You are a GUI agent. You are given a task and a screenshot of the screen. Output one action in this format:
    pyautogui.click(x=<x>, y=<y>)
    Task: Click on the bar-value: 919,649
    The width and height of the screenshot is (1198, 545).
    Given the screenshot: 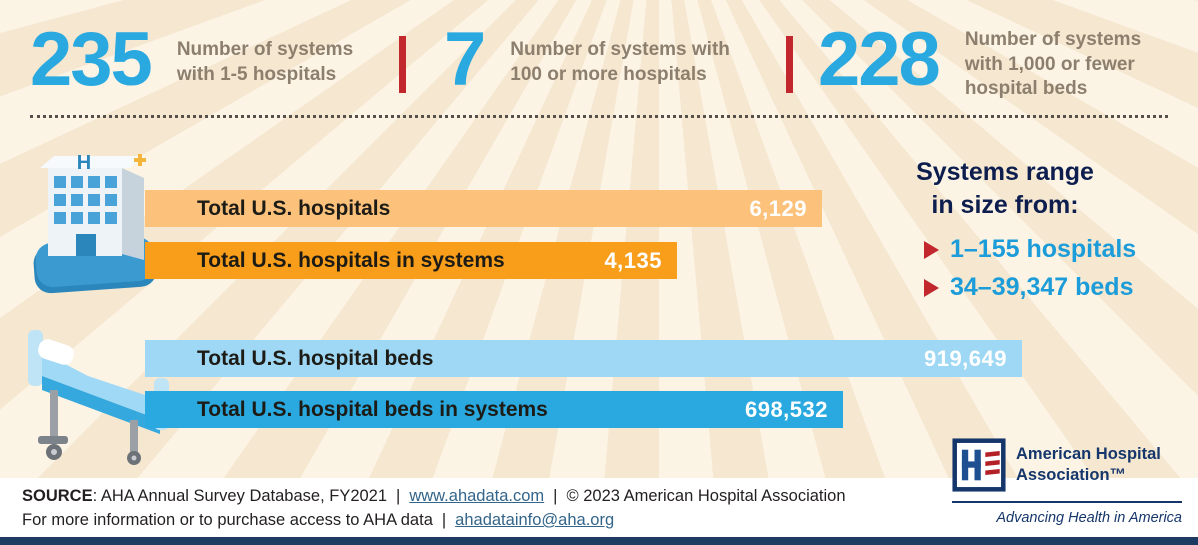 What is the action you would take?
    pyautogui.click(x=965, y=358)
    